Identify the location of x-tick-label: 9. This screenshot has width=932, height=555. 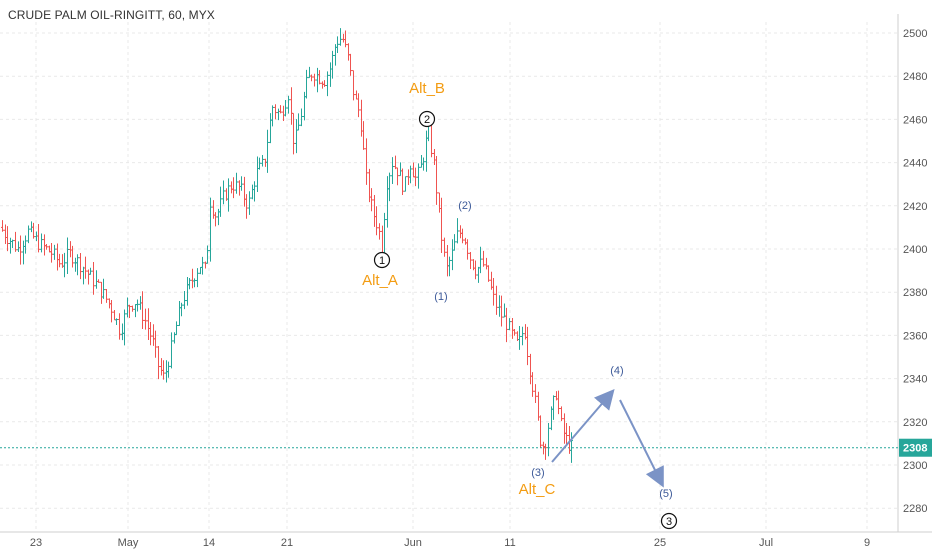
(867, 543).